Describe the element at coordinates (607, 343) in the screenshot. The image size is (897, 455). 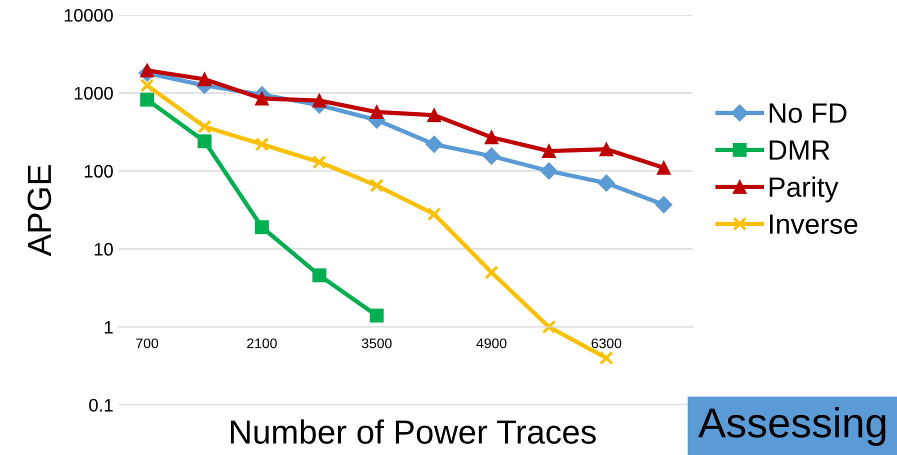
I see `x-tick-label: 6300` at that location.